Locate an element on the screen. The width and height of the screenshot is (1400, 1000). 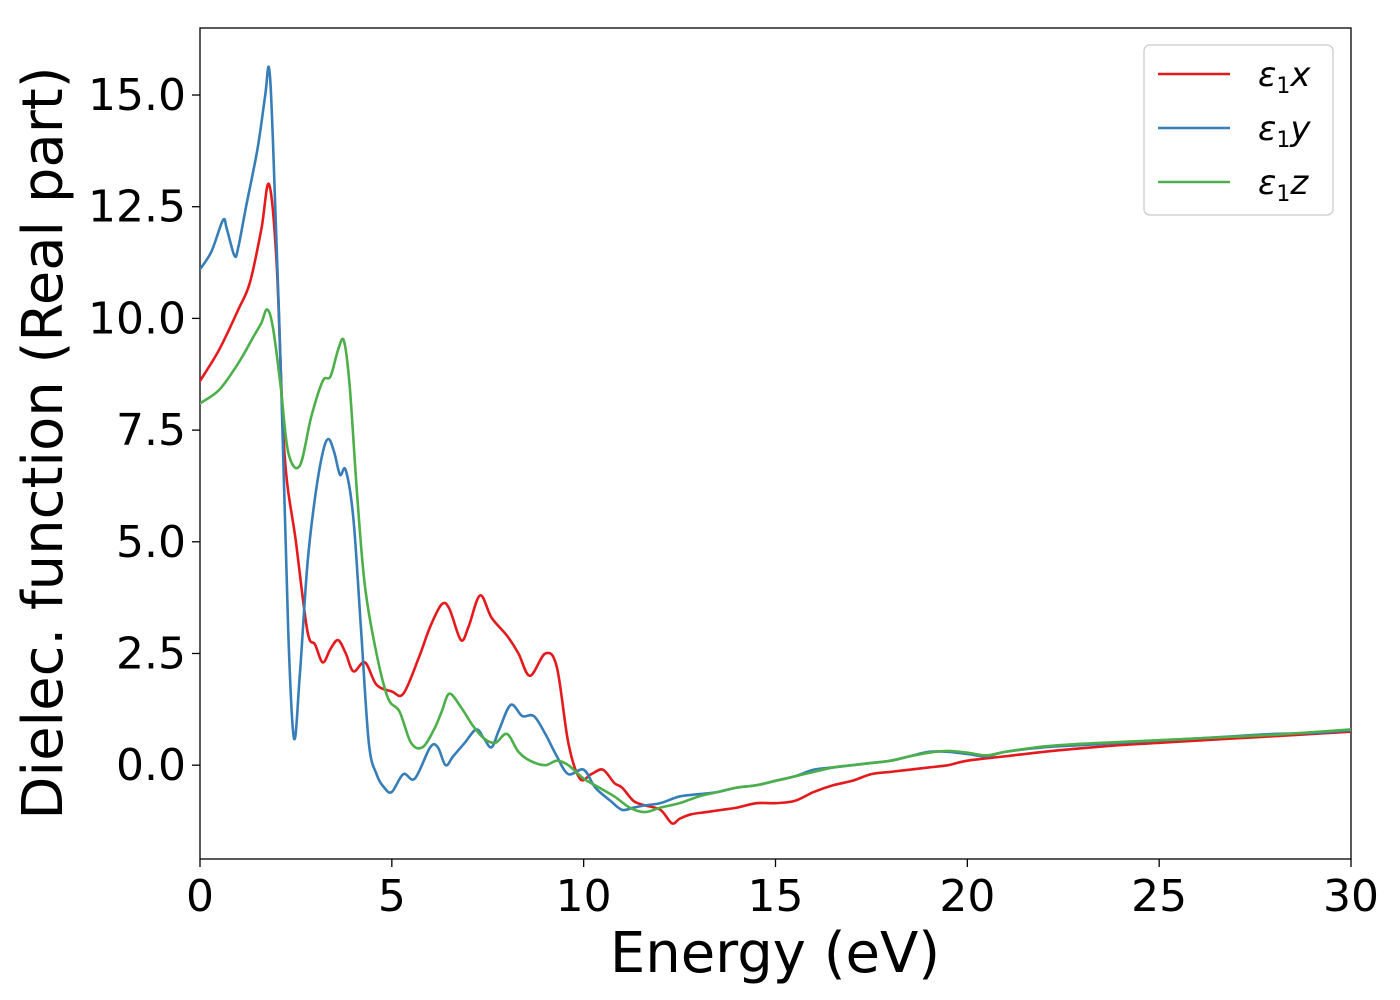
y-axis-label: Dielec. function (Real part) is located at coordinates (43, 442).